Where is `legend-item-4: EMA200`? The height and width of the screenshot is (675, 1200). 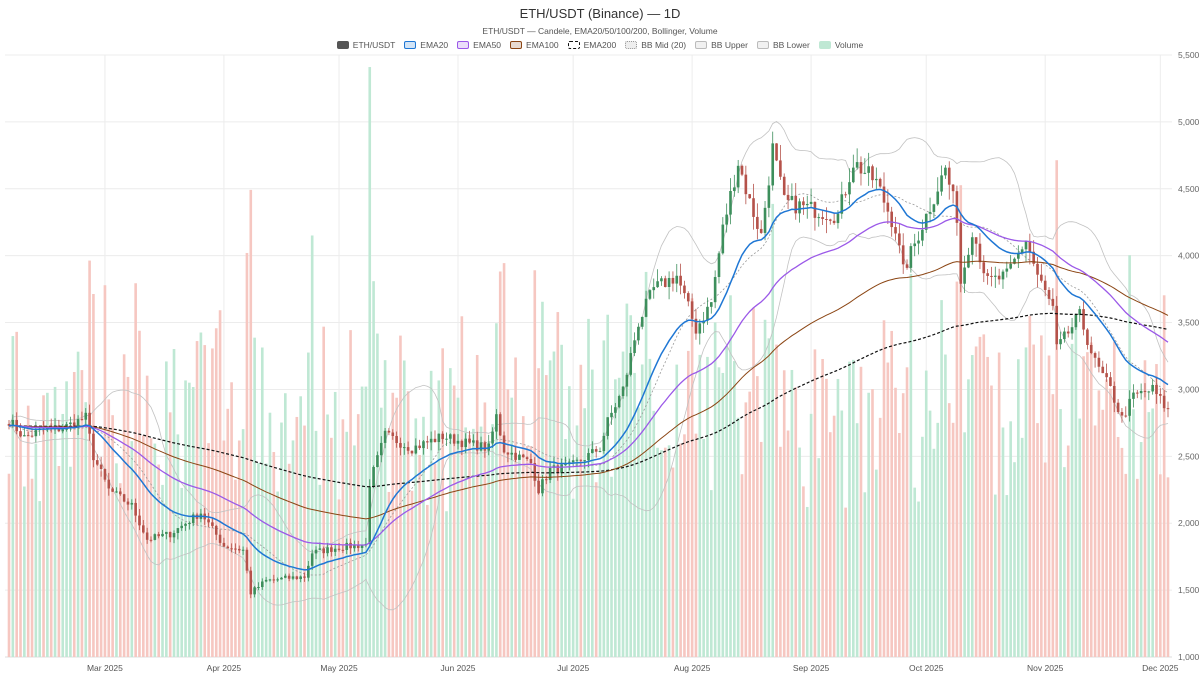 legend-item-4: EMA200 is located at coordinates (591, 45).